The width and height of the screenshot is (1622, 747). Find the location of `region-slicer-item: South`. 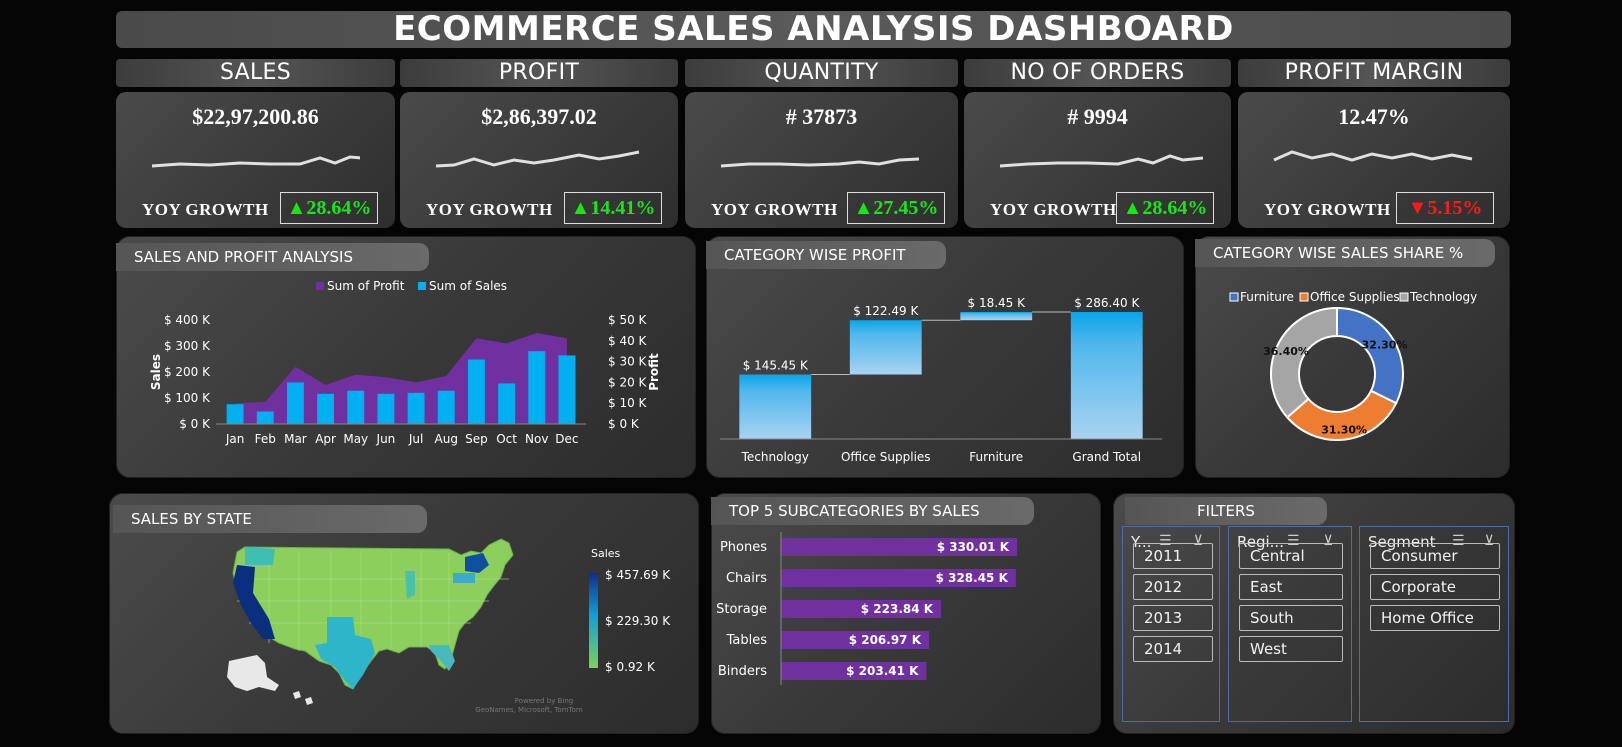

region-slicer-item: South is located at coordinates (1291, 618).